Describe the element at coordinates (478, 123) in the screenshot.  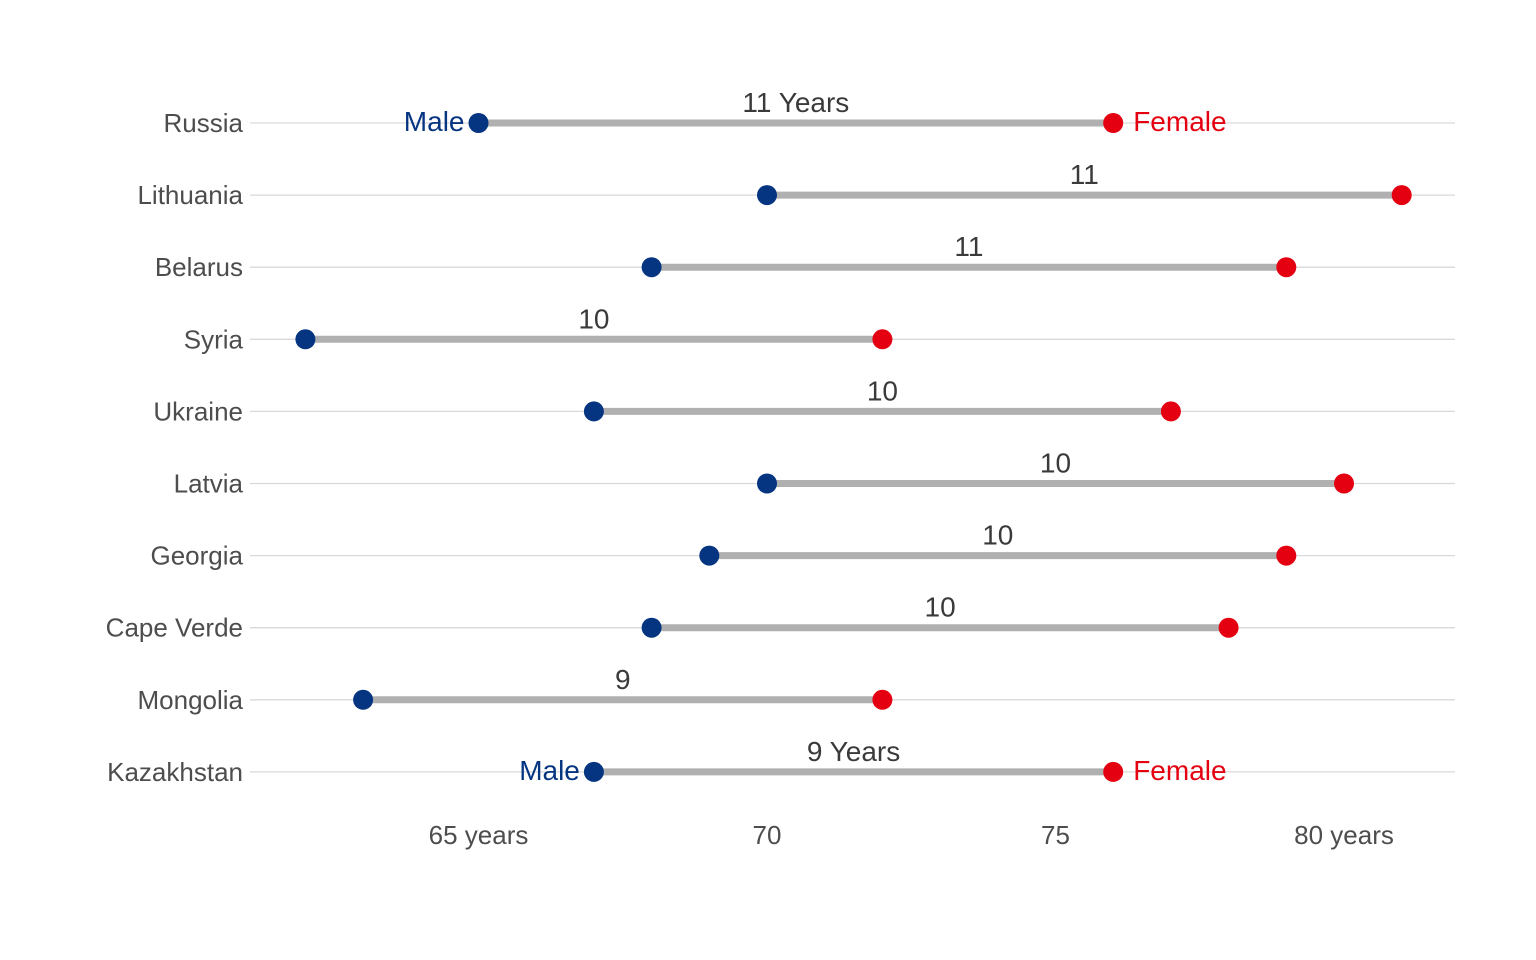
I see `male-point-russia` at that location.